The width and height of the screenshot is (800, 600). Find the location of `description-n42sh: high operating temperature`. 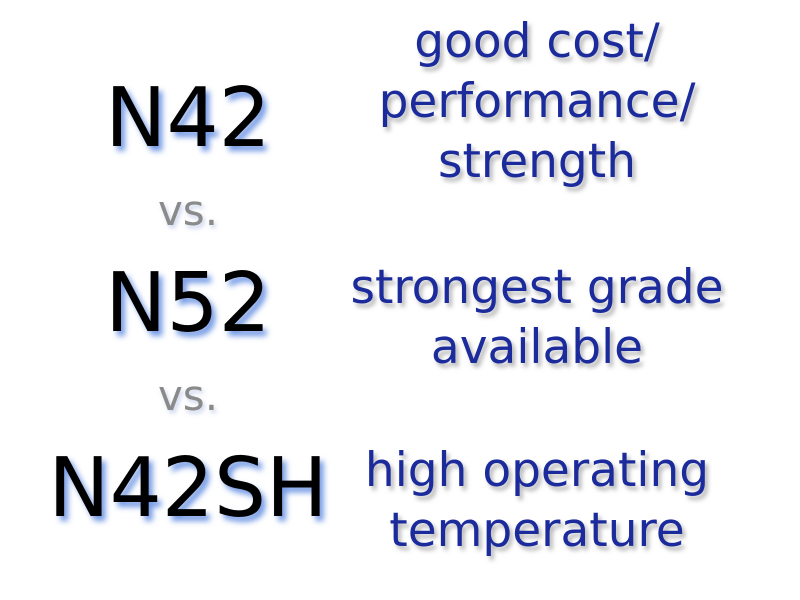

description-n42sh: high operating temperature is located at coordinates (537, 501).